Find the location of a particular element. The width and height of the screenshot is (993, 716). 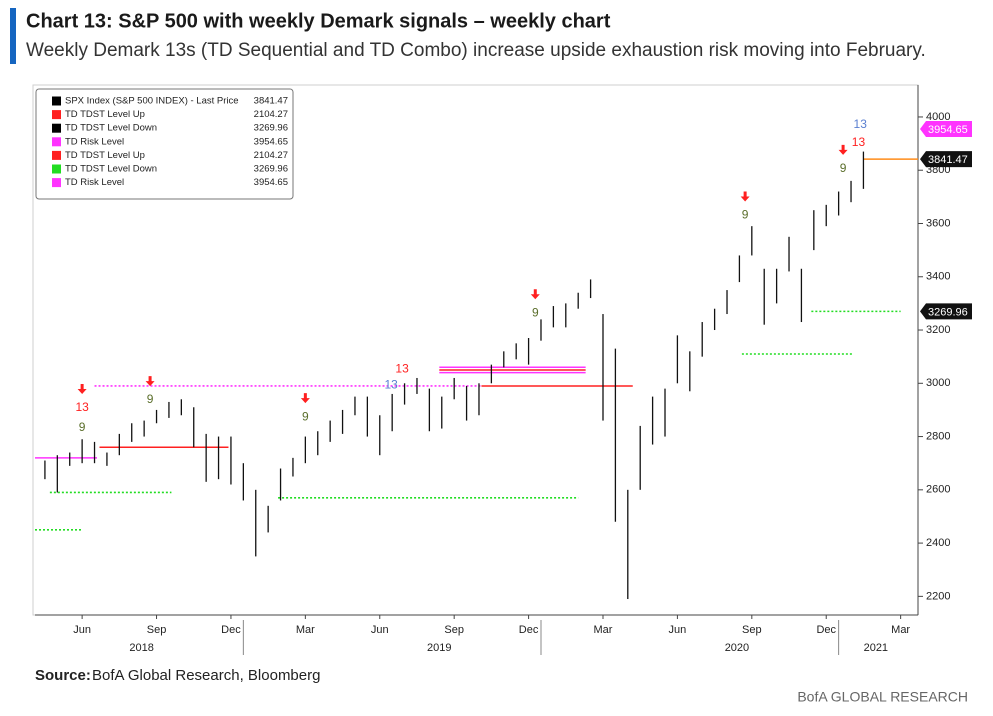

price-tag-label: 3841.47 is located at coordinates (948, 160).